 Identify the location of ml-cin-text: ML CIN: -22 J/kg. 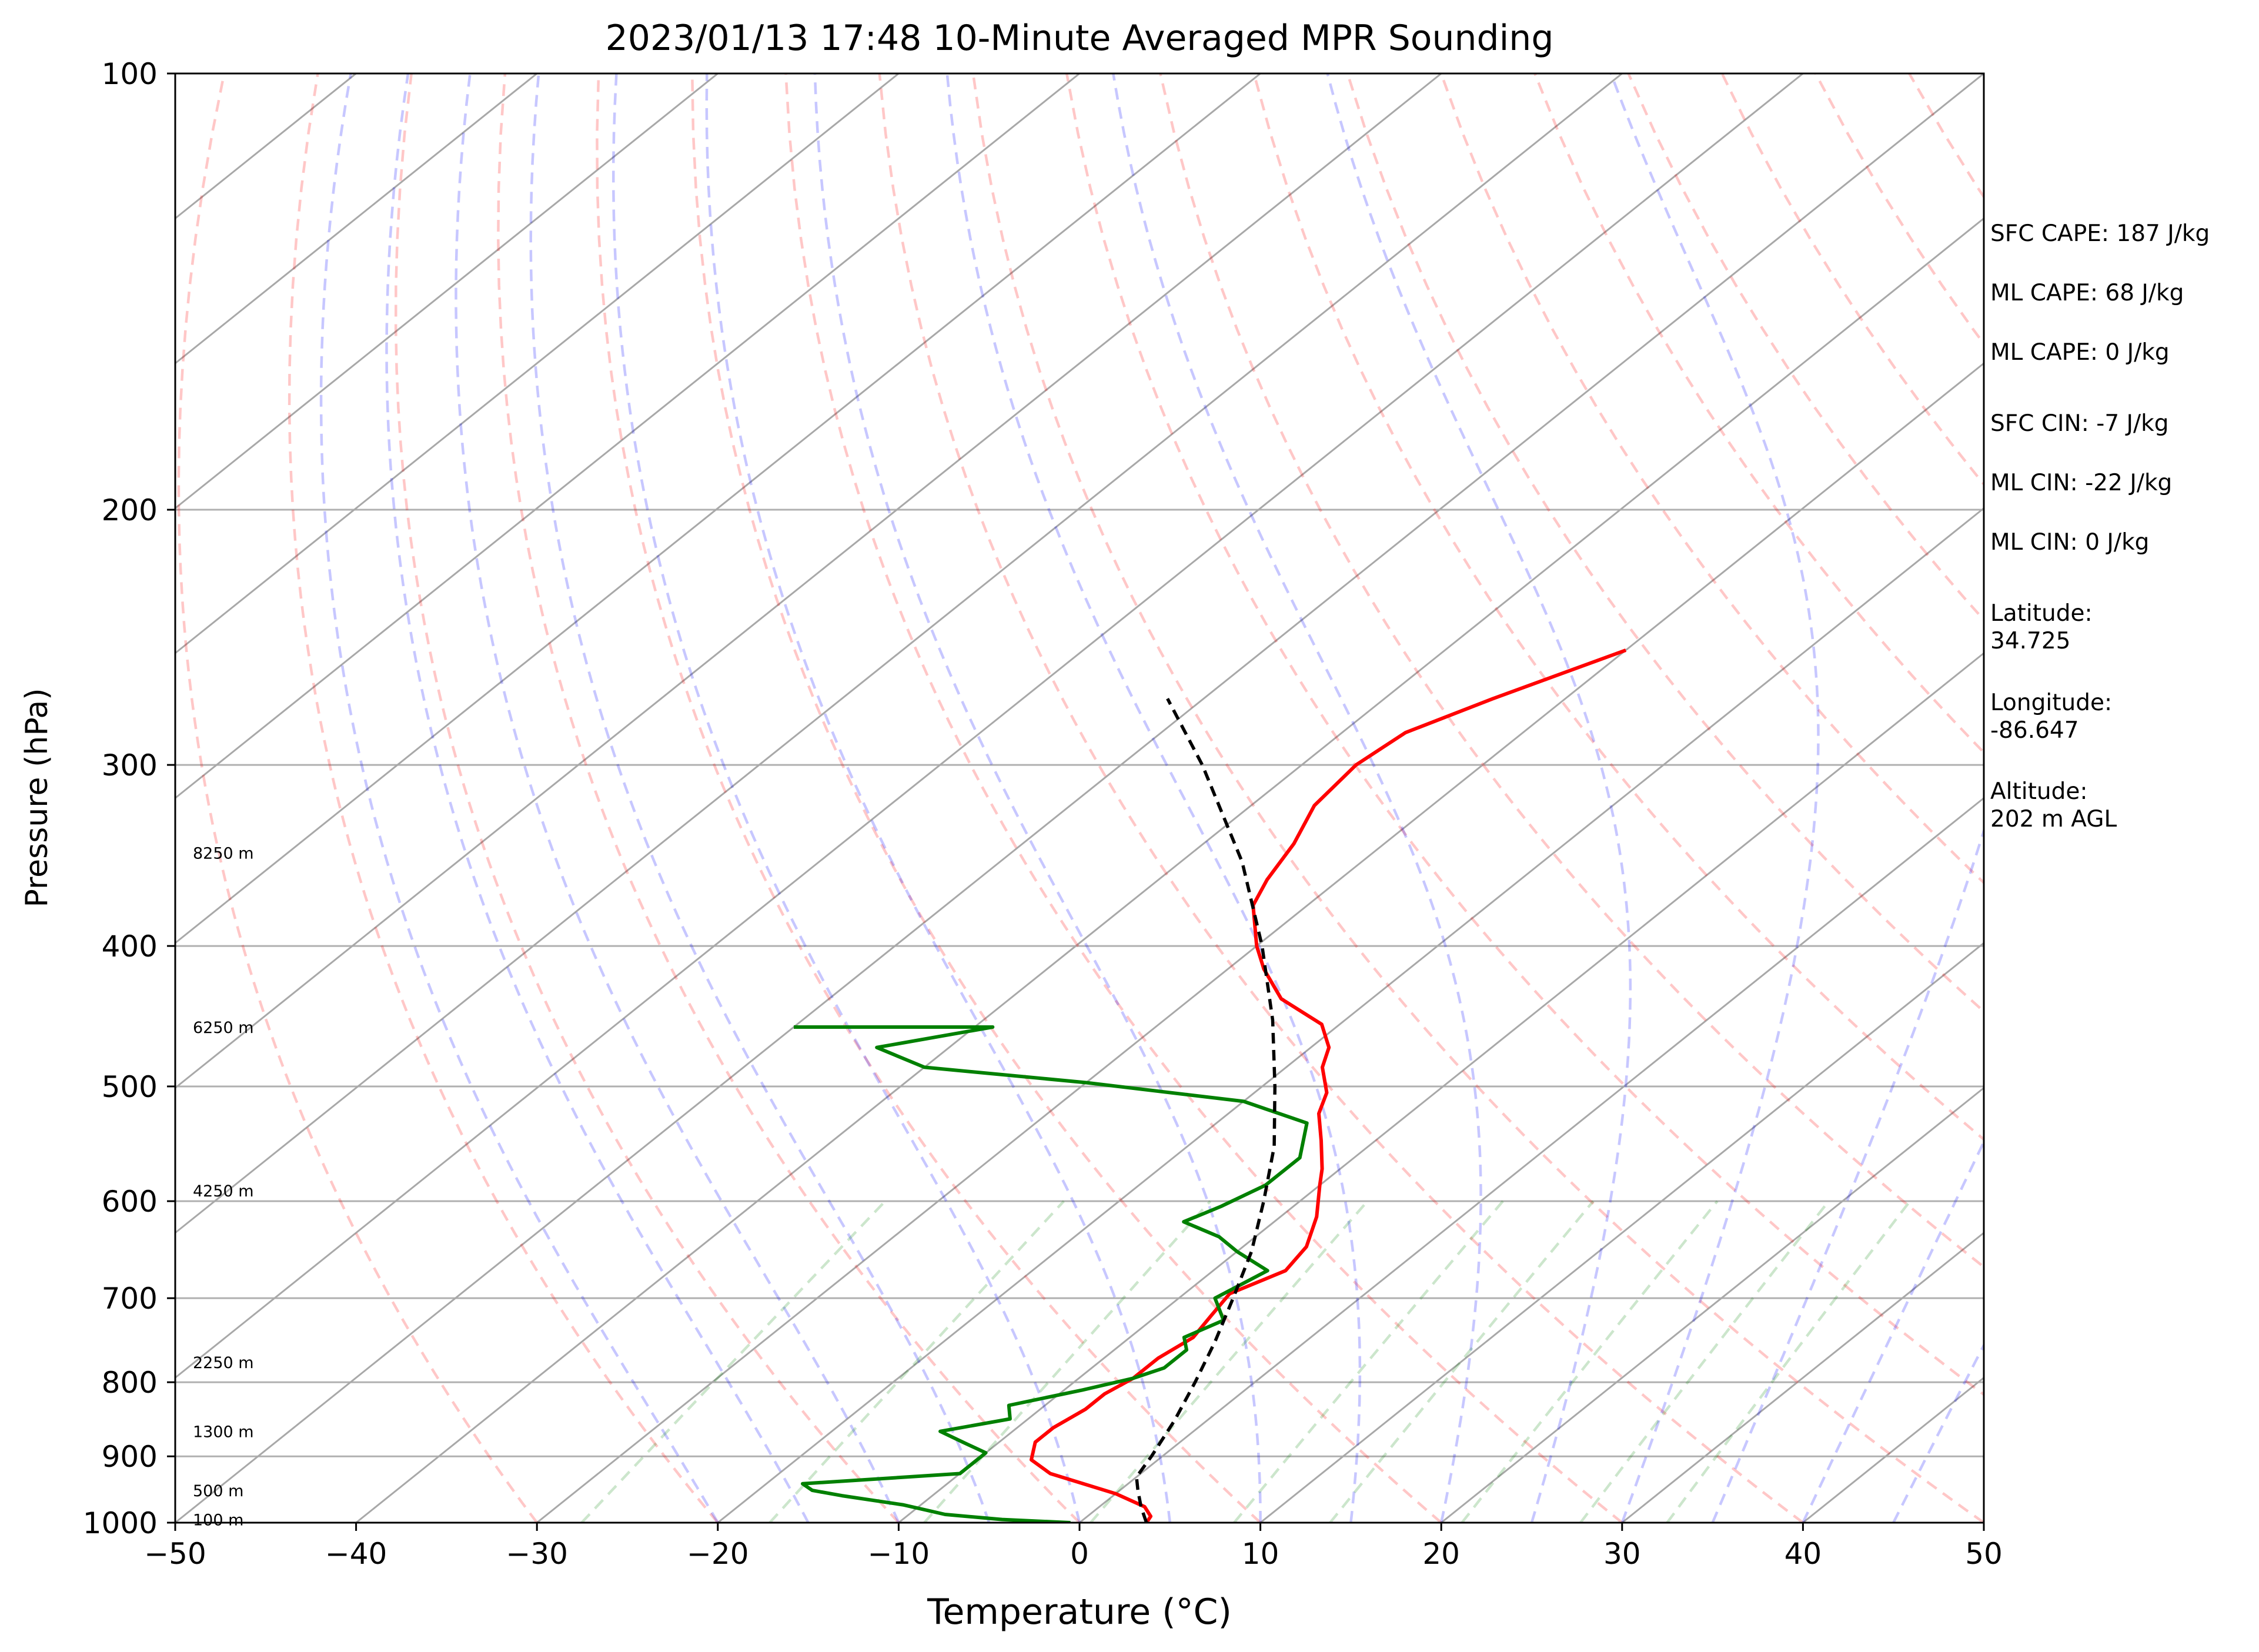
(2081, 483).